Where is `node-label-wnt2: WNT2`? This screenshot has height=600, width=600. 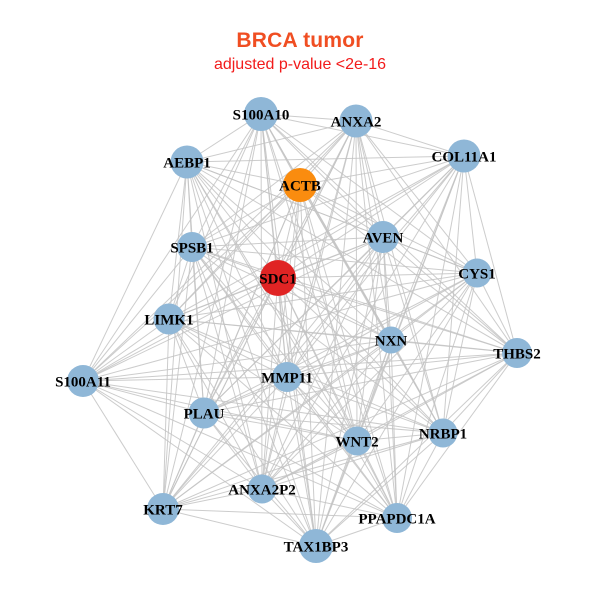
node-label-wnt2: WNT2 is located at coordinates (356, 442).